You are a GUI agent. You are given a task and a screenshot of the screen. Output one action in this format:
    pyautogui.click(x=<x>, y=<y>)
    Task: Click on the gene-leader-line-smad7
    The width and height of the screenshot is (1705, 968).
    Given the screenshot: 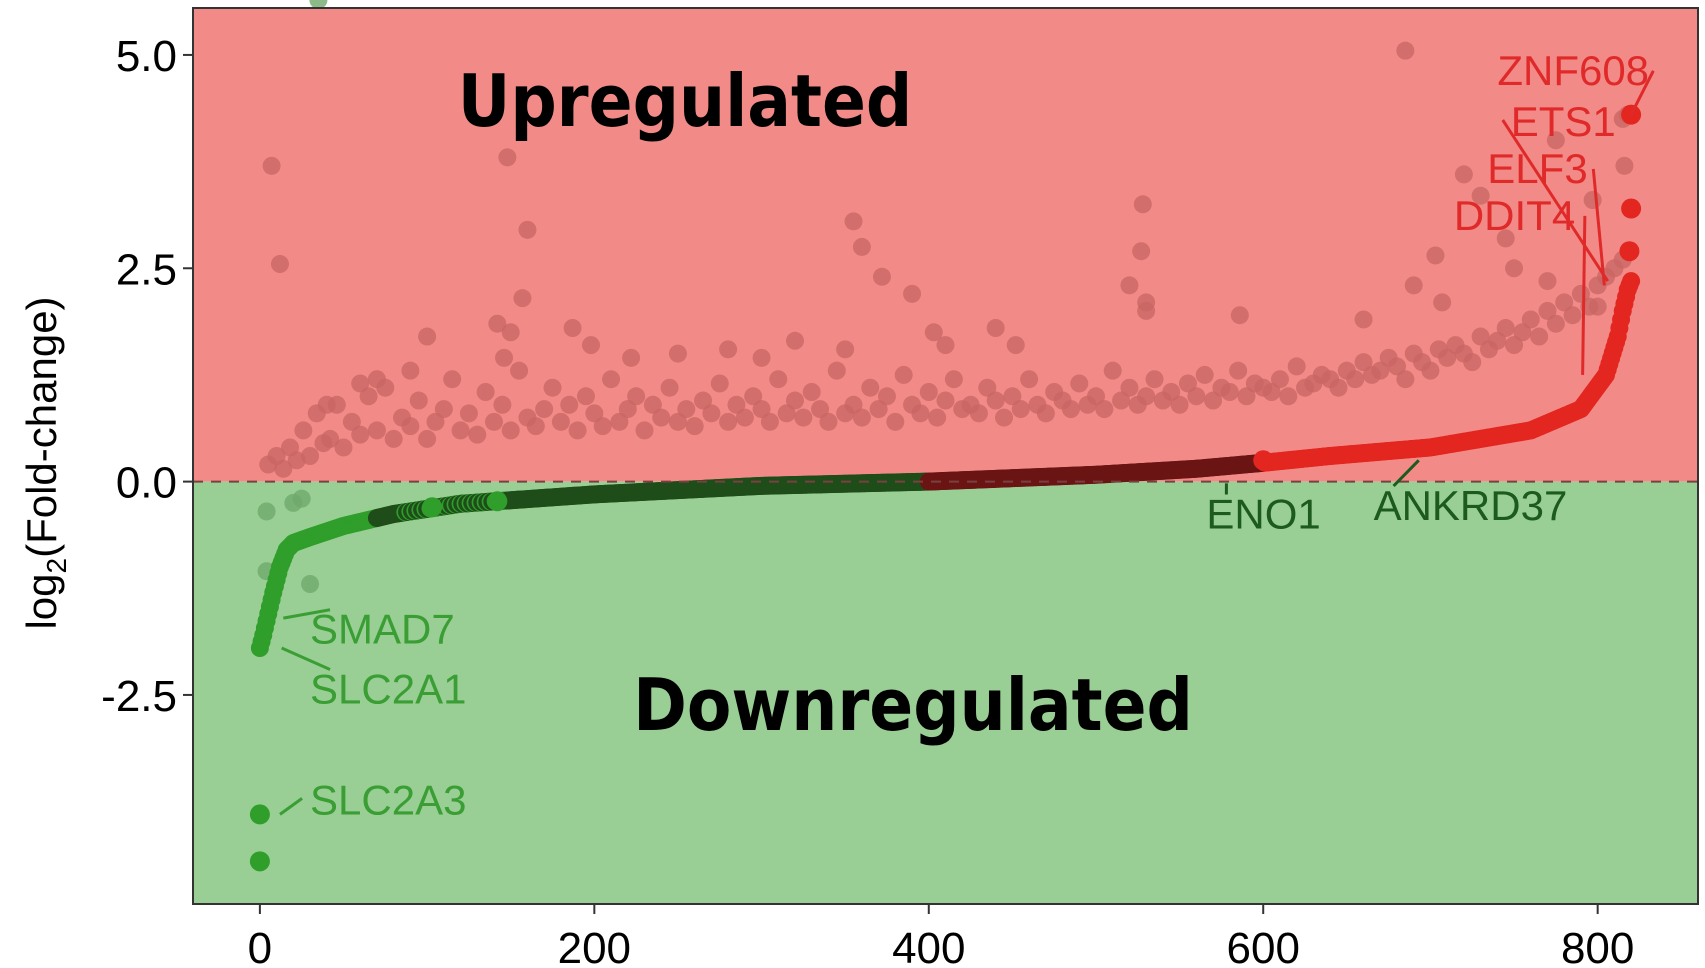 What is the action you would take?
    pyautogui.click(x=307, y=614)
    